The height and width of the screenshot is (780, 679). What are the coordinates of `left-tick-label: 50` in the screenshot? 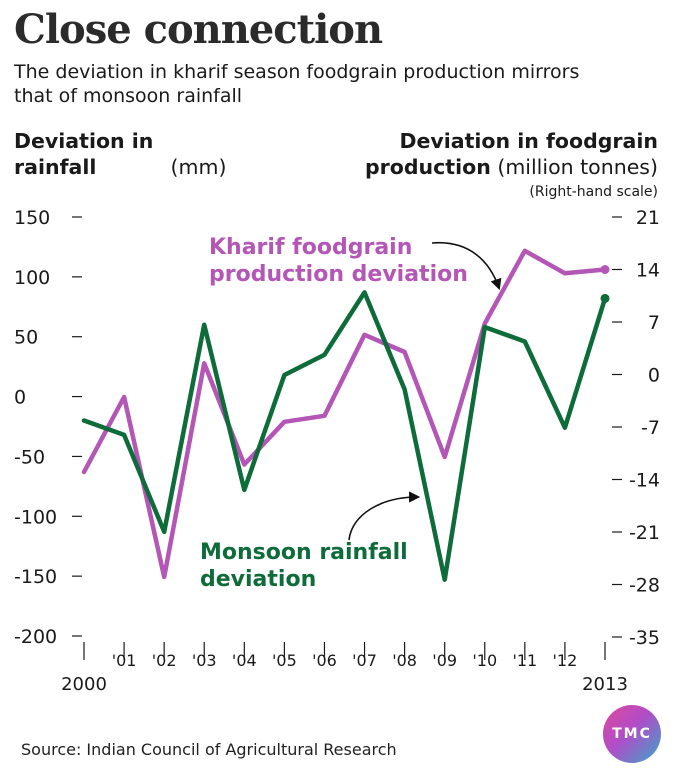 It's located at (26, 338).